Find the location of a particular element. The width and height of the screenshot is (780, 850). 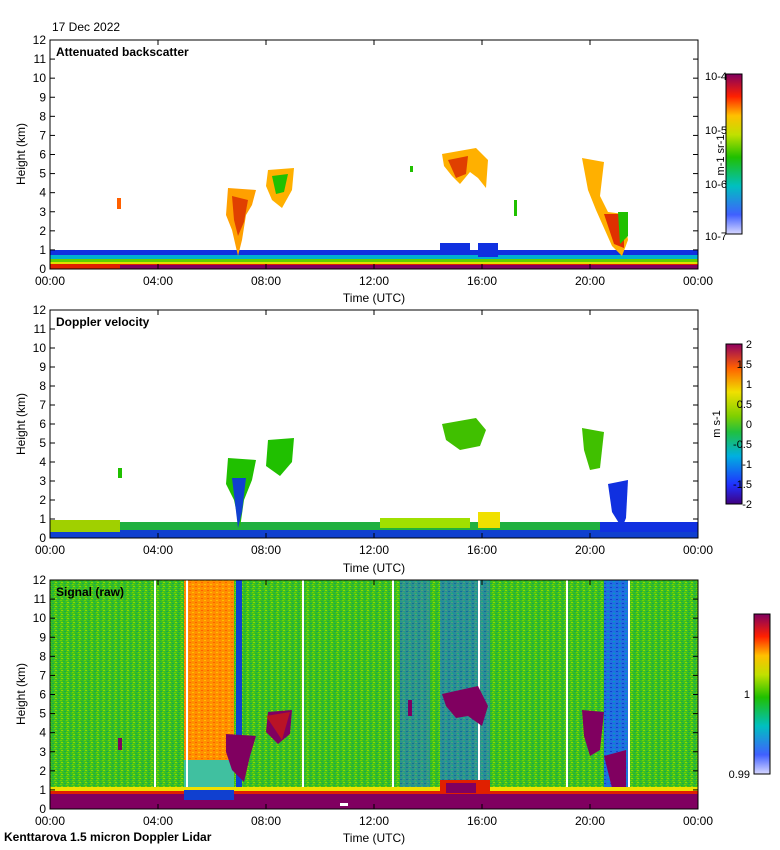

colorbar-tick: -1.5 is located at coordinates (742, 485).